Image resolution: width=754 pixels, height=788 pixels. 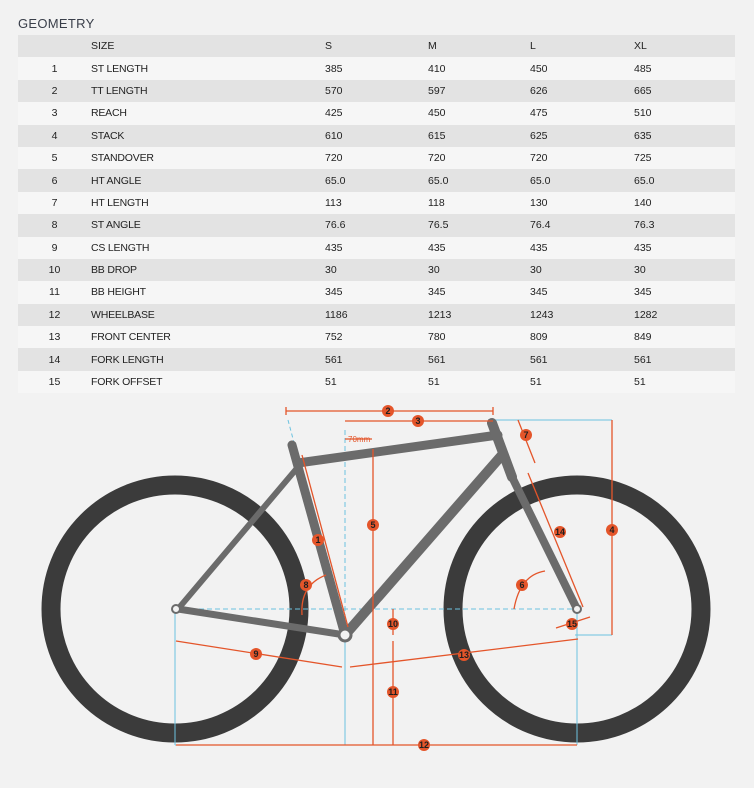 I want to click on row-label: HT ANGLE, so click(x=116, y=180).